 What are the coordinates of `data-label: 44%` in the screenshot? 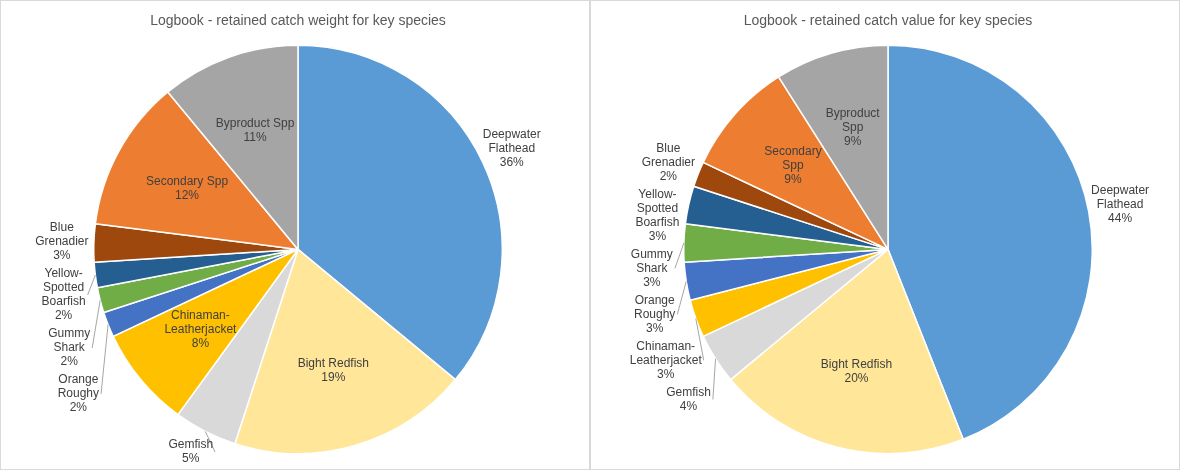 It's located at (1120, 218).